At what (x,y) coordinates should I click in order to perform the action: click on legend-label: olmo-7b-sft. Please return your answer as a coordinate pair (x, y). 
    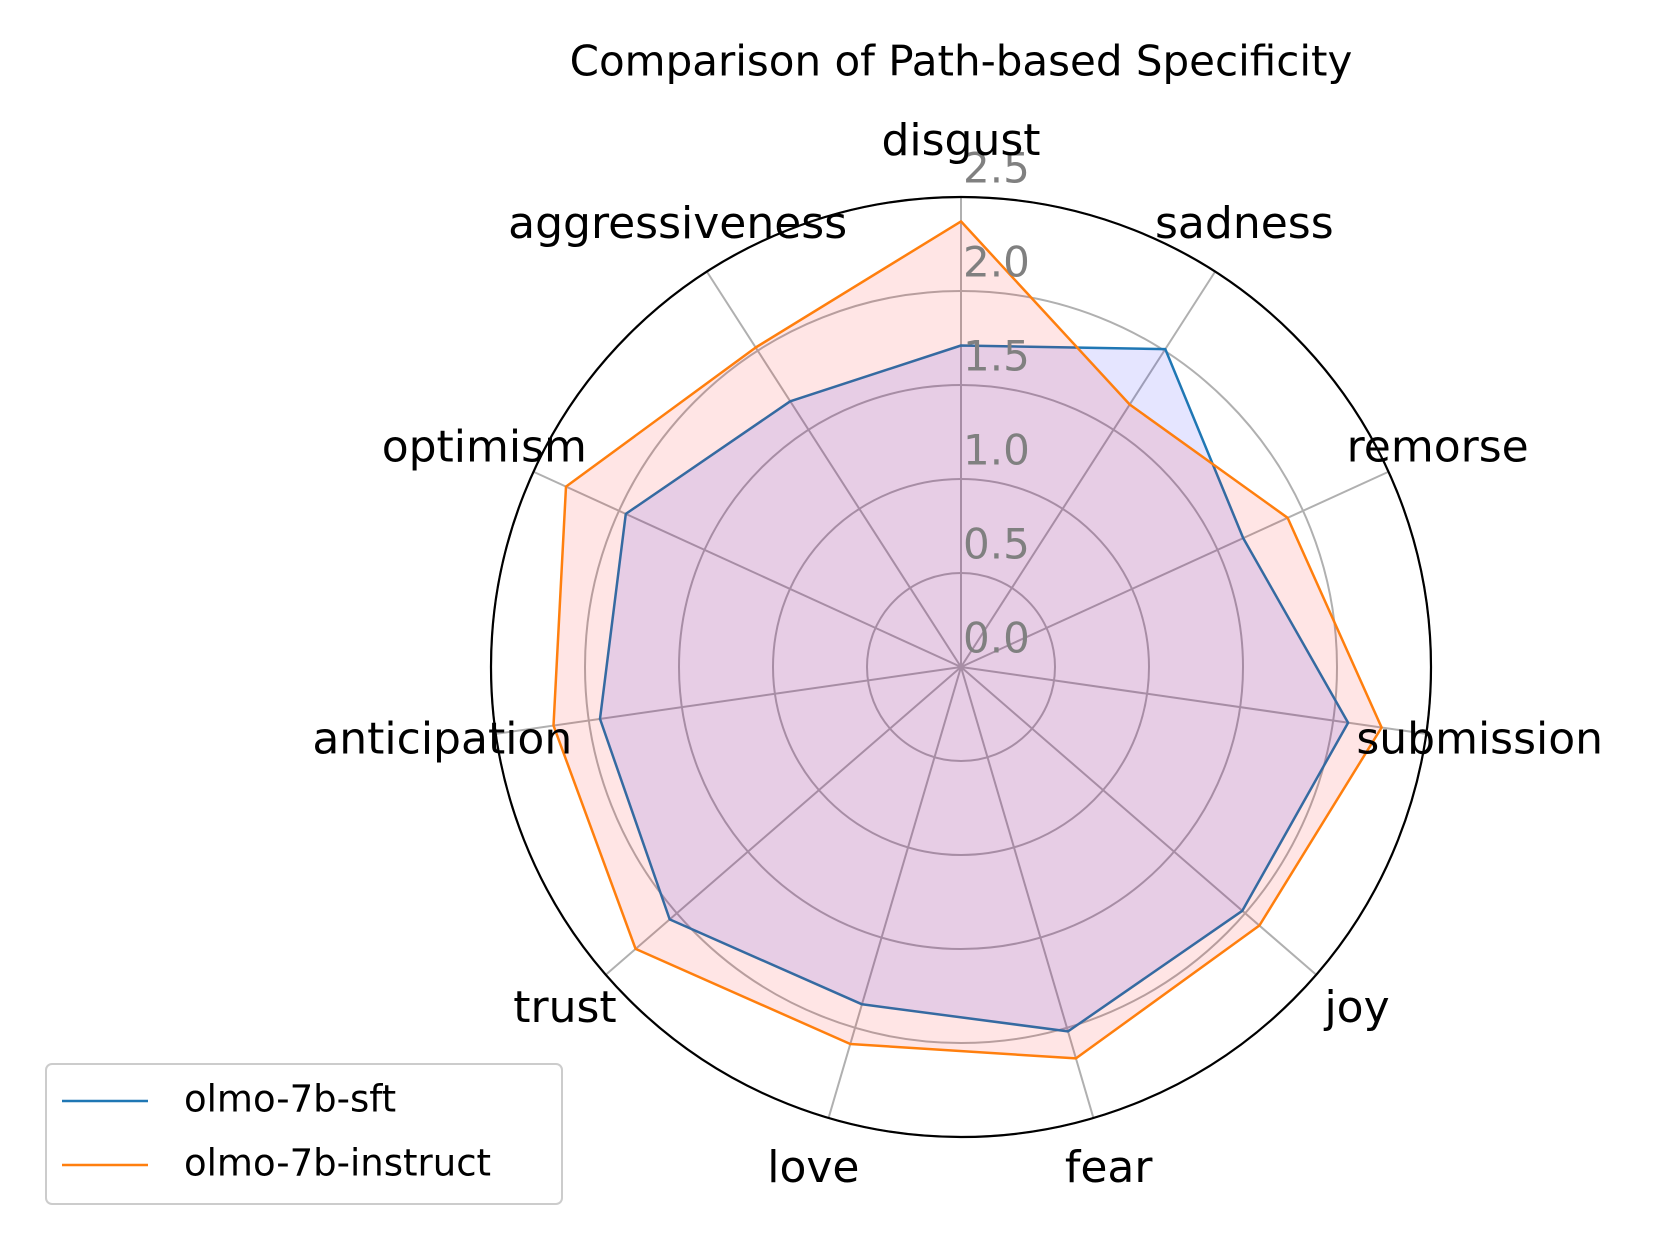
    Looking at the image, I should click on (290, 1099).